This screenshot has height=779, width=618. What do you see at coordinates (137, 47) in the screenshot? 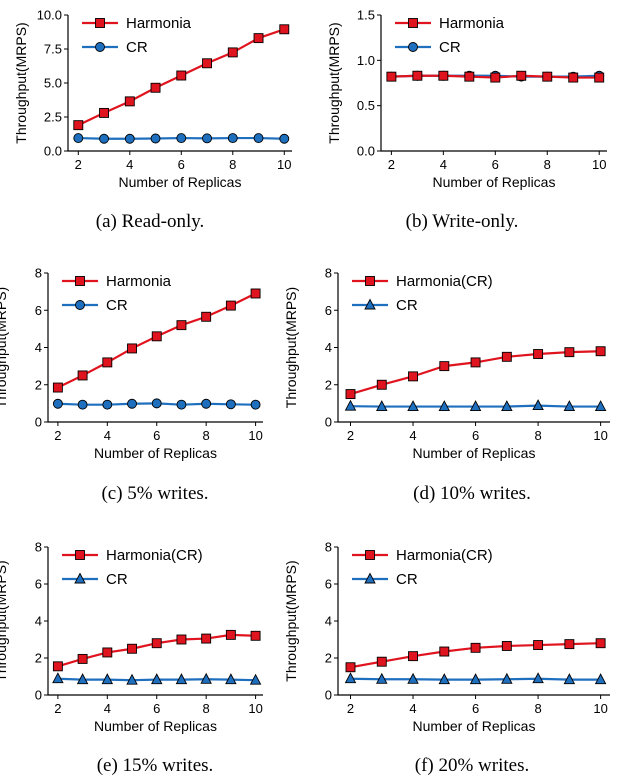
I see `legend-label: CR` at bounding box center [137, 47].